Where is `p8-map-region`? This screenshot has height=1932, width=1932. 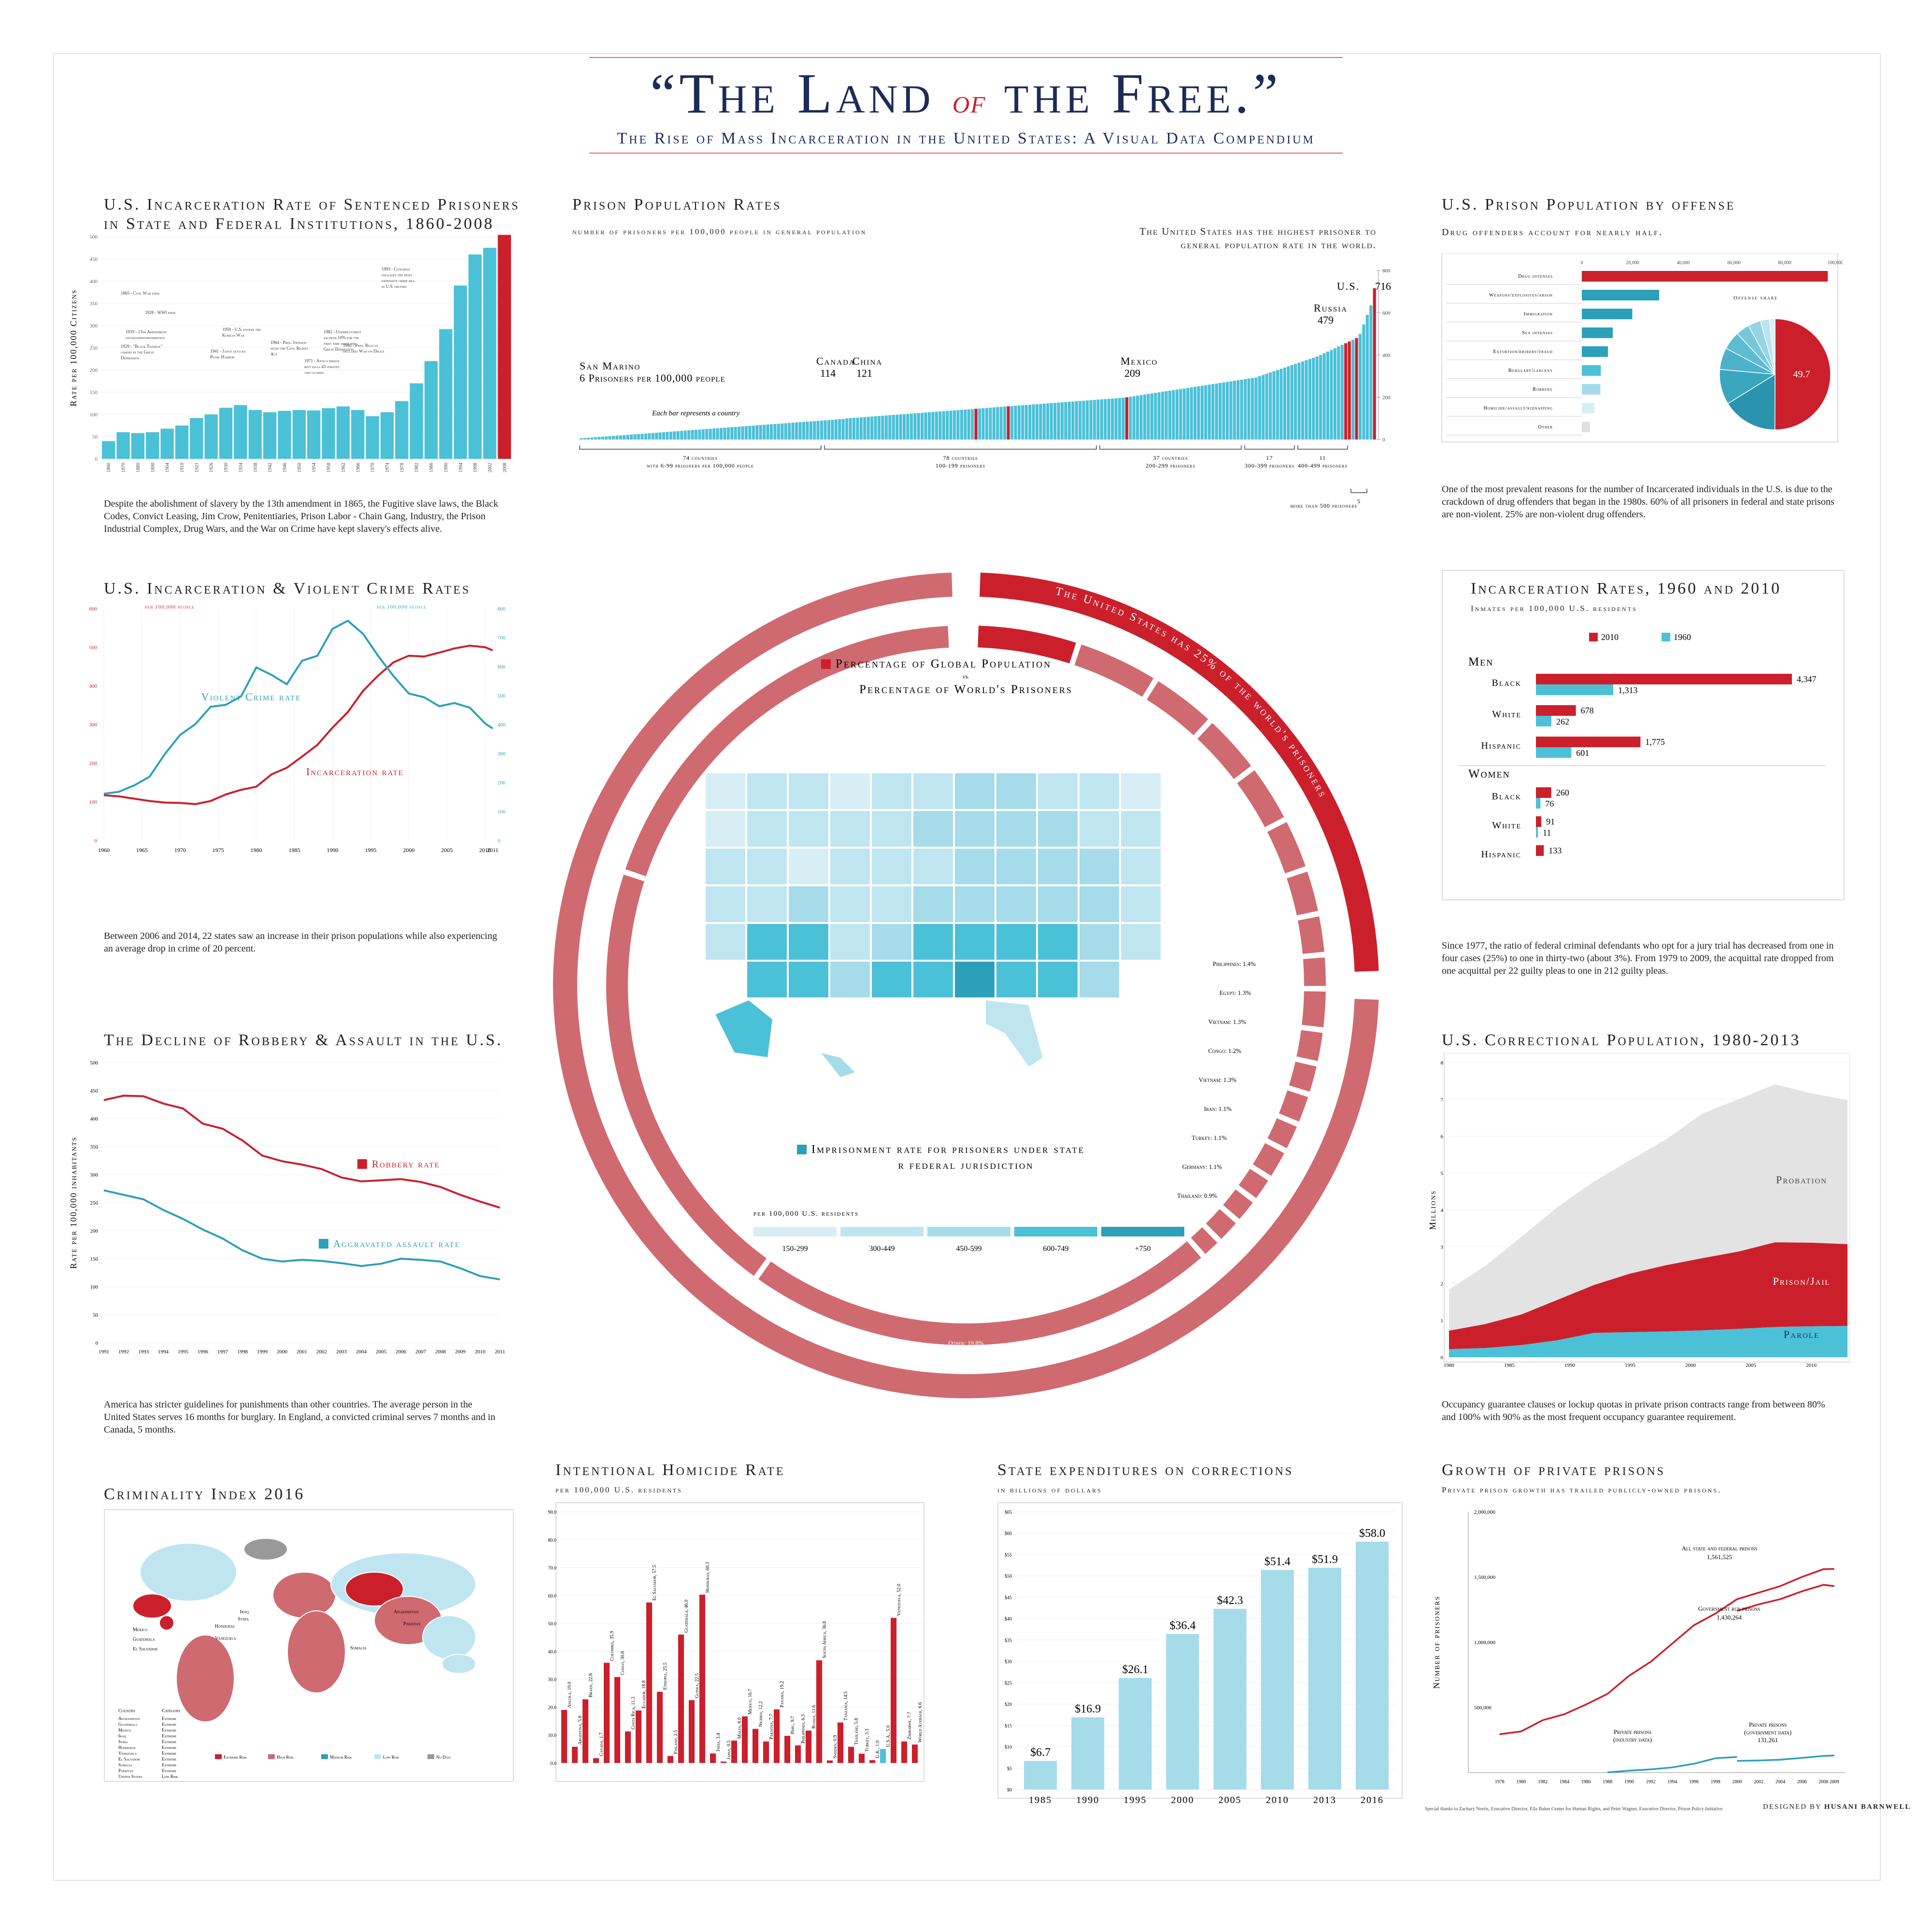
p8-map-region is located at coordinates (316, 1651).